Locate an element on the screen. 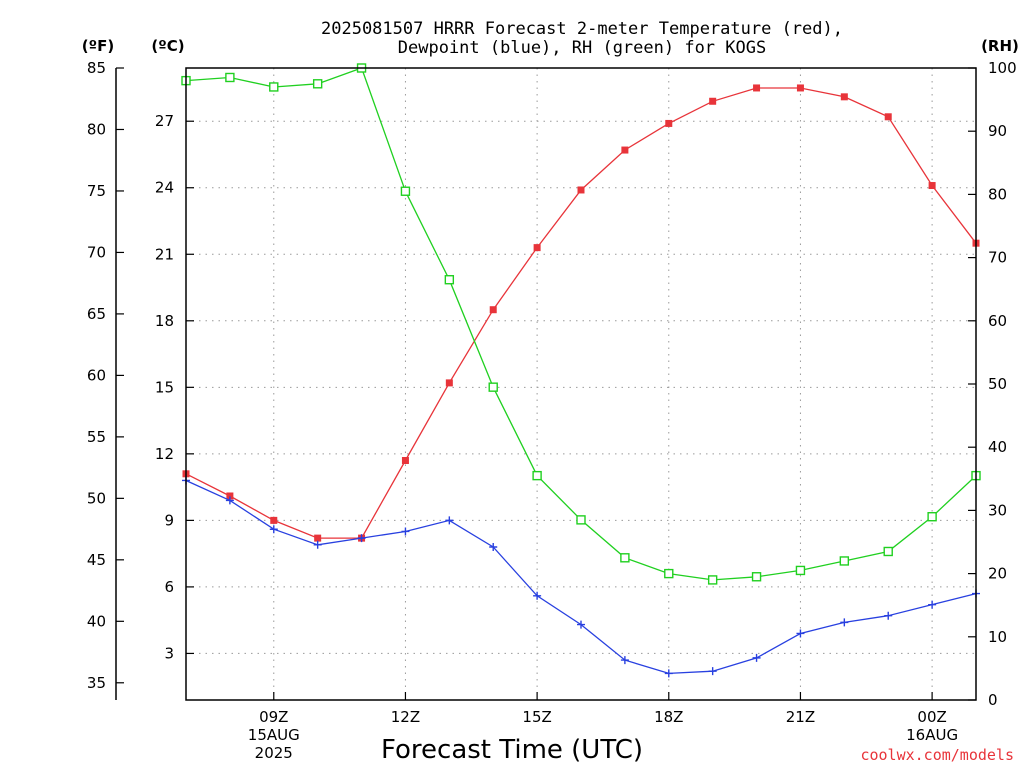 This screenshot has height=768, width=1024. x-tick-label: 16AUG is located at coordinates (932, 735).